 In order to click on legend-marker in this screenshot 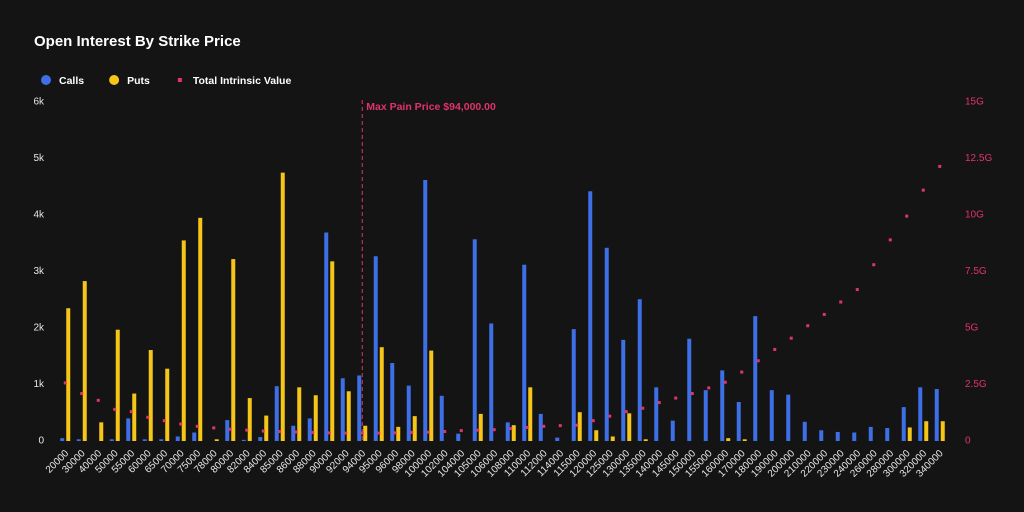, I will do `click(114, 80)`.